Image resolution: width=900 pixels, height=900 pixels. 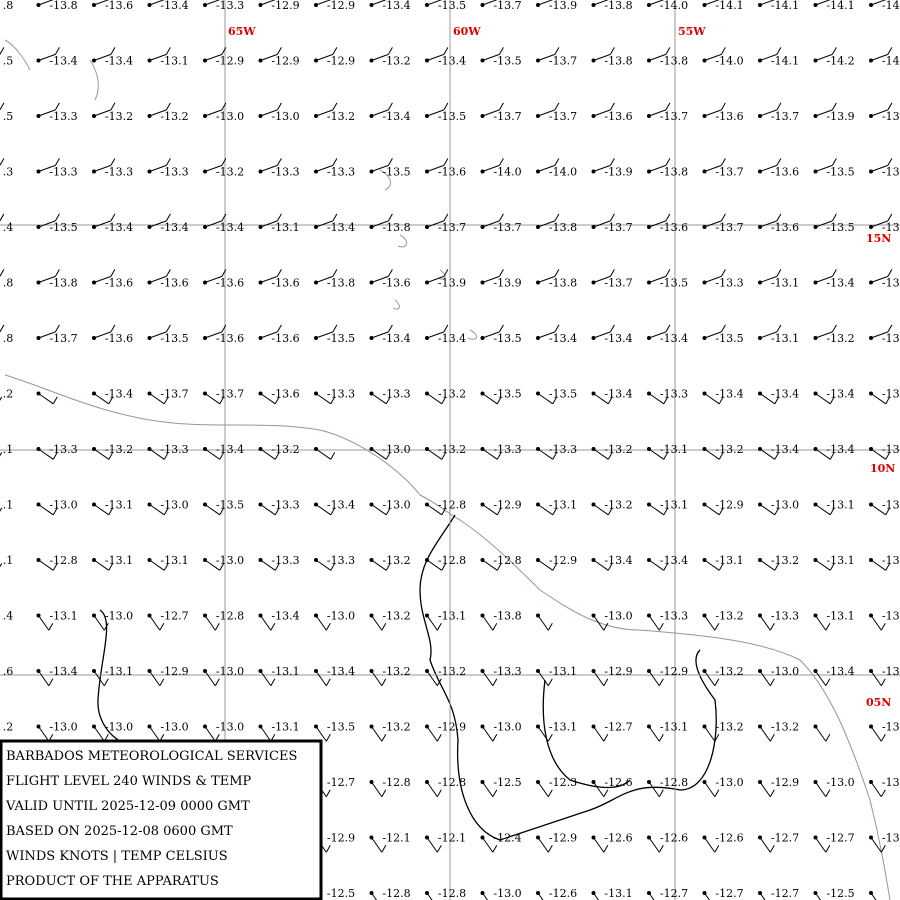 I want to click on temperature: .6, so click(x=8, y=671).